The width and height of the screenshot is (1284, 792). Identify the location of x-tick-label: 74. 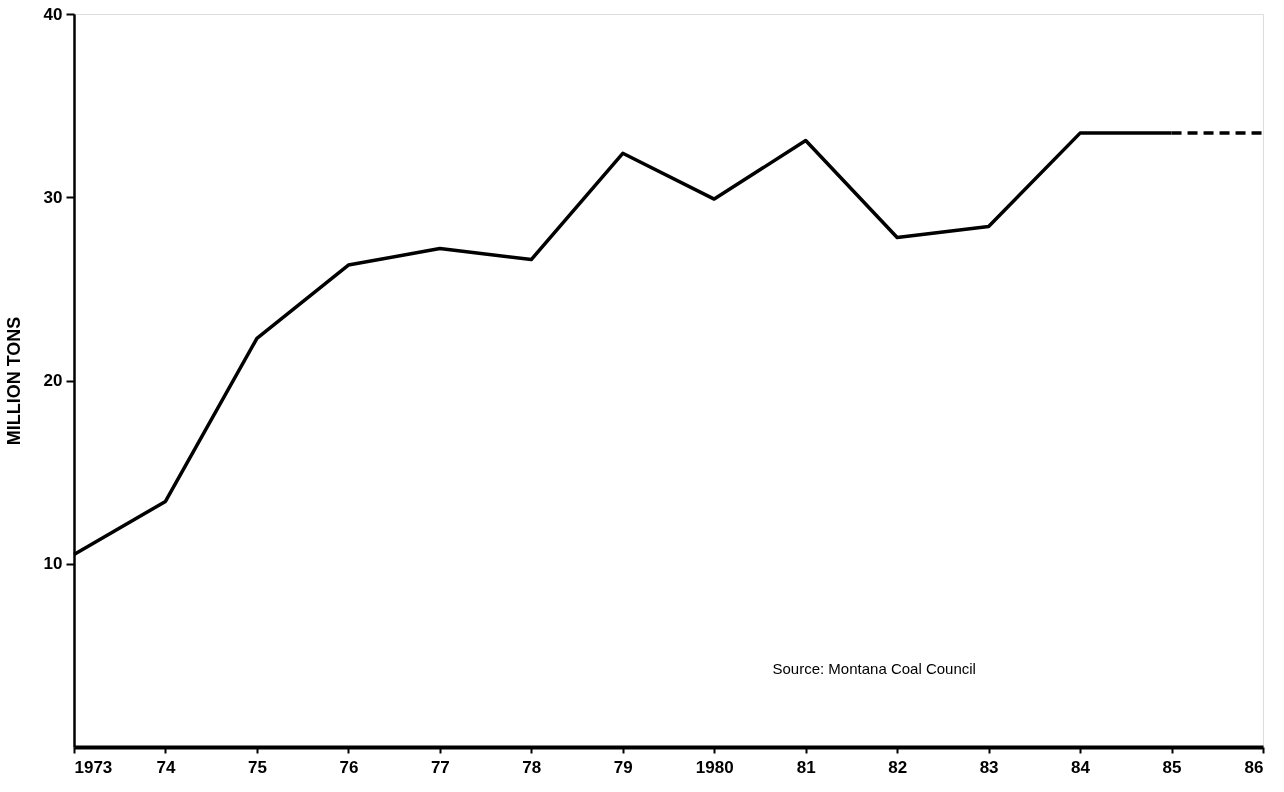
(166, 767).